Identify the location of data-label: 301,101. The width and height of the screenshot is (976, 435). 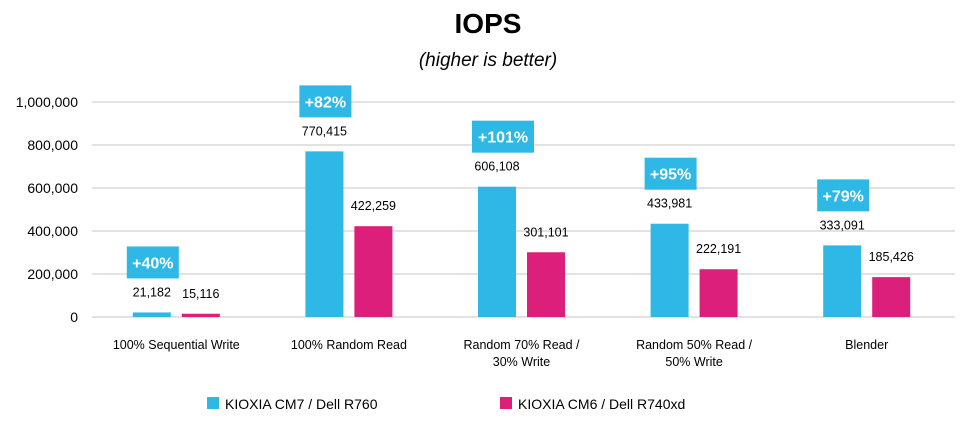
(545, 232).